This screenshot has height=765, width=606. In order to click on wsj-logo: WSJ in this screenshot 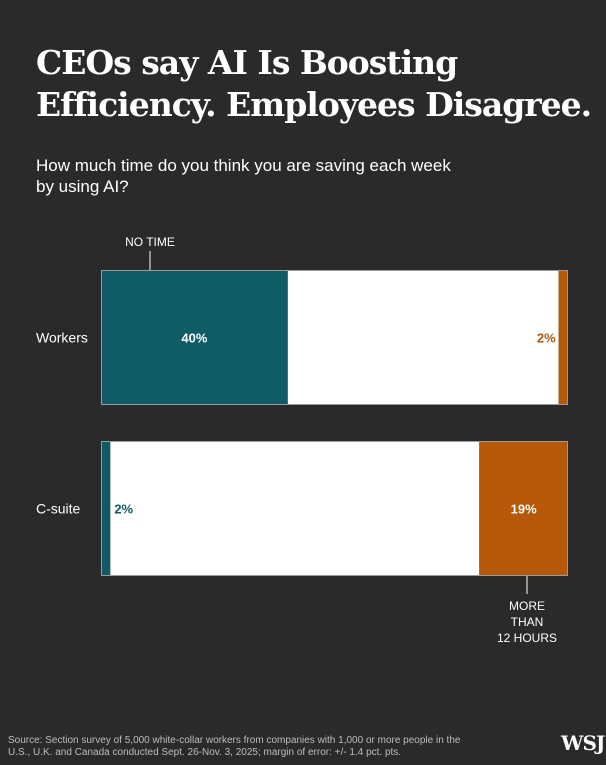, I will do `click(583, 743)`.